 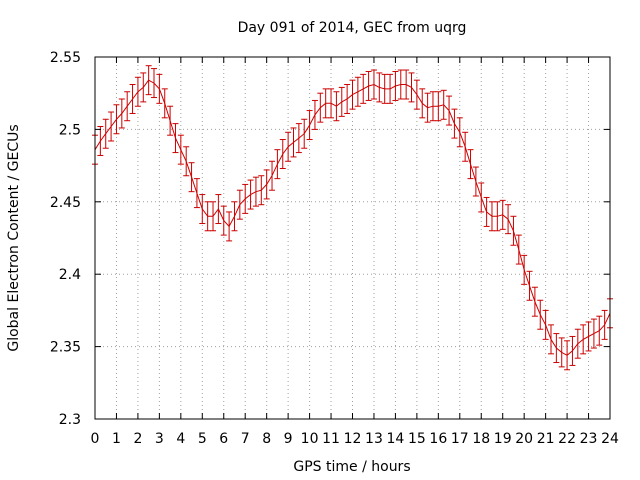 What do you see at coordinates (481, 439) in the screenshot?
I see `x-tick-label: 18` at bounding box center [481, 439].